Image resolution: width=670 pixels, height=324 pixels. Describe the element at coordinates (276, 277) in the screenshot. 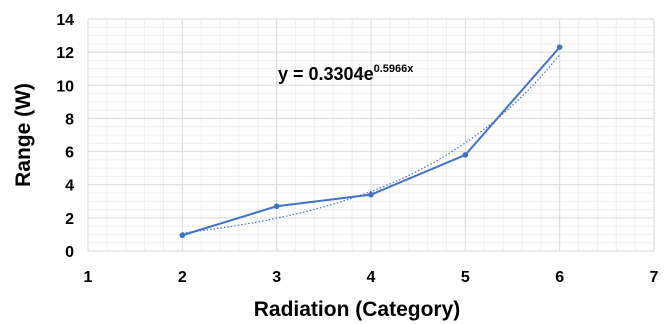

I see `x-tick-label: 3` at that location.